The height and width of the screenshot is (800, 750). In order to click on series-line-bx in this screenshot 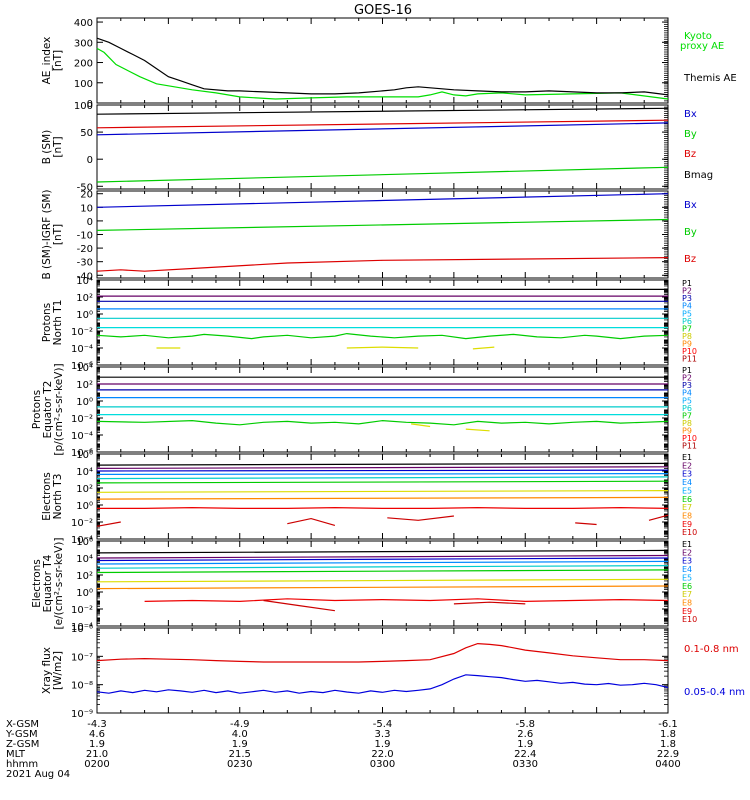, I will do `click(382, 200)`.